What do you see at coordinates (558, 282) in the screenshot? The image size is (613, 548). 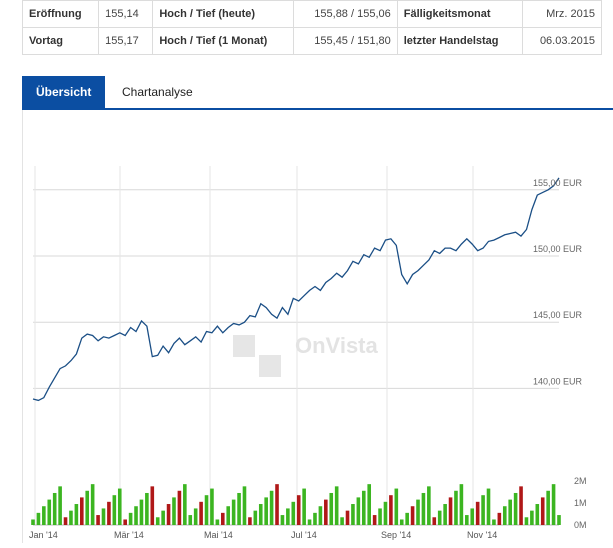 I see `y-axis: 140,00 EUR 145,00 EUR 150,00 EUR 155,00 EUR` at bounding box center [558, 282].